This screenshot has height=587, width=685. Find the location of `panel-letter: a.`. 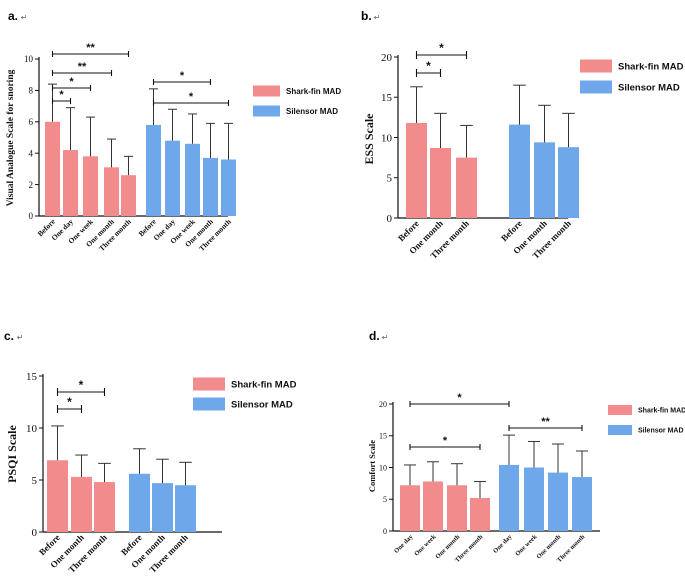

panel-letter: a. is located at coordinates (13, 16).